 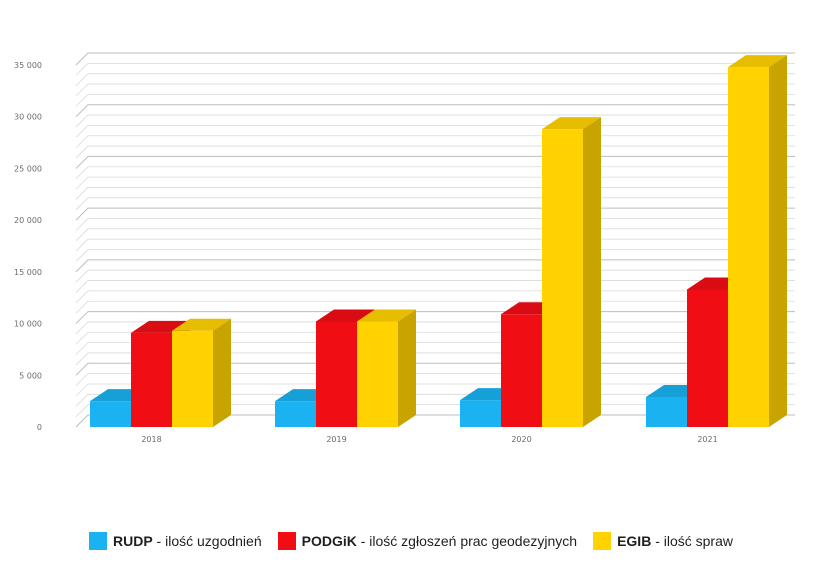 What do you see at coordinates (286, 541) in the screenshot?
I see `legend-swatch-podgik` at bounding box center [286, 541].